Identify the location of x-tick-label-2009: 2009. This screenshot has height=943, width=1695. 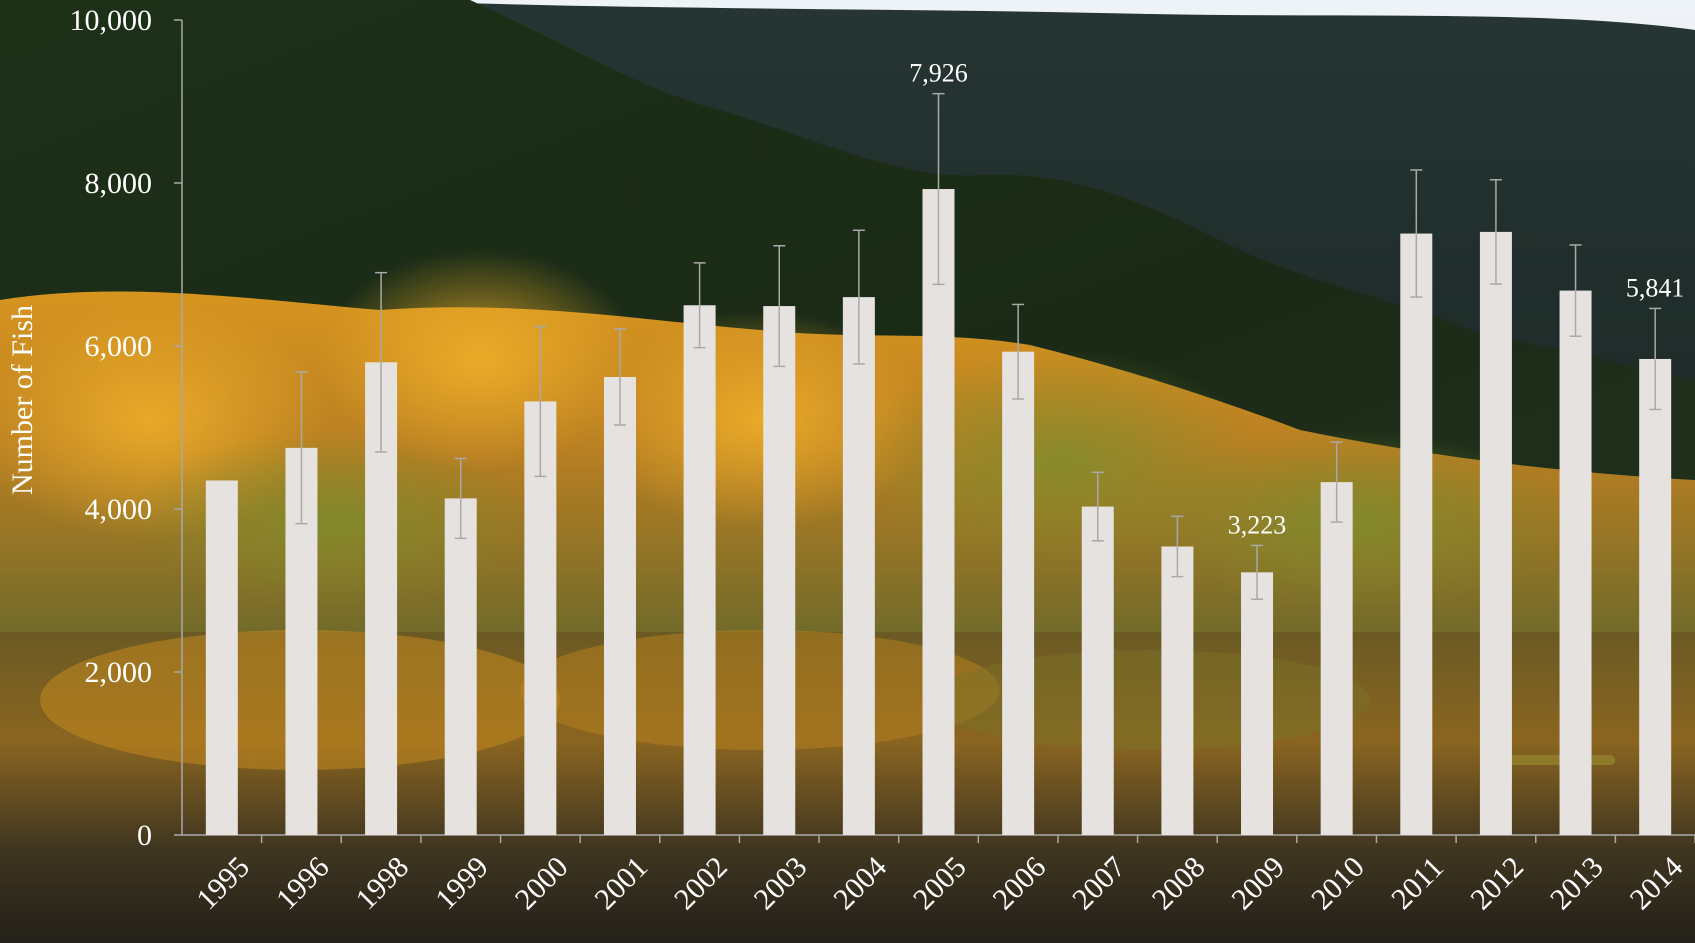
(1258, 883).